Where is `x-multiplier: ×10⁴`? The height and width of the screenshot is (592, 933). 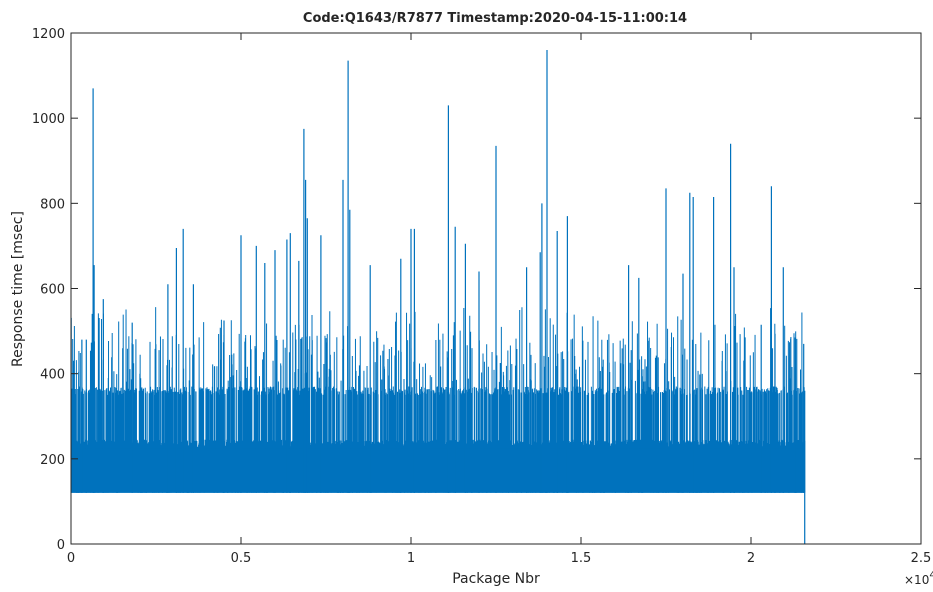 x-multiplier: ×10⁴ is located at coordinates (918, 578).